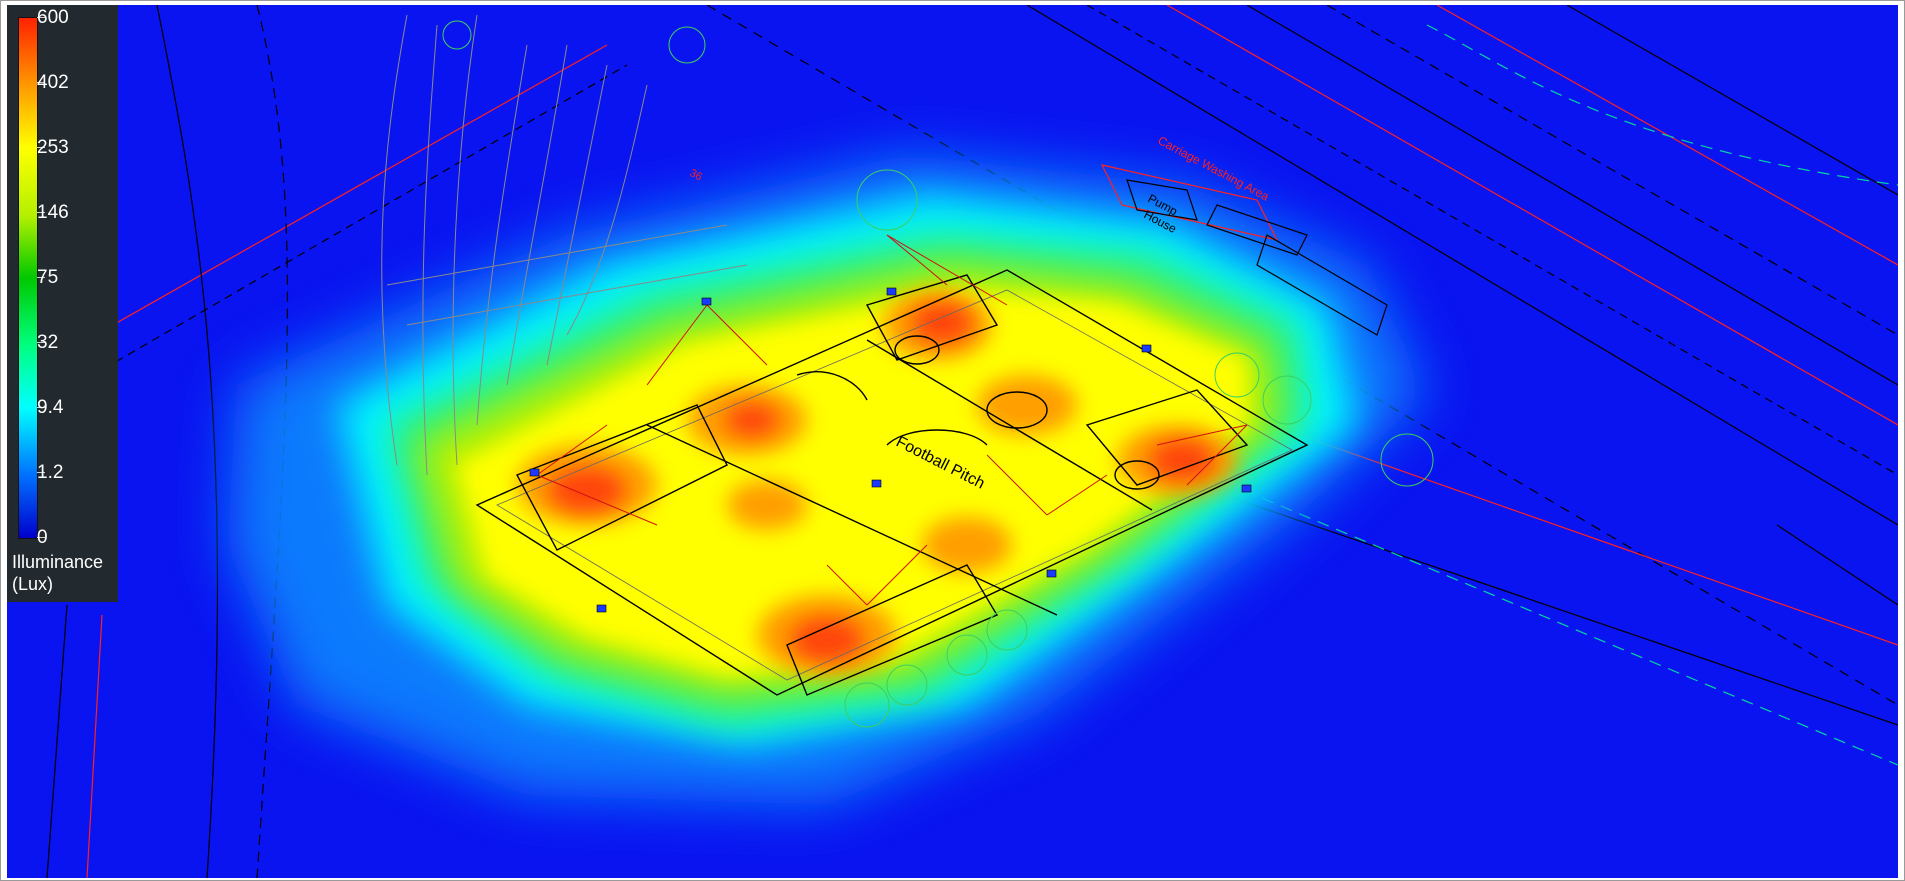 This screenshot has width=1905, height=881. I want to click on legend-tick-label: 600, so click(53, 17).